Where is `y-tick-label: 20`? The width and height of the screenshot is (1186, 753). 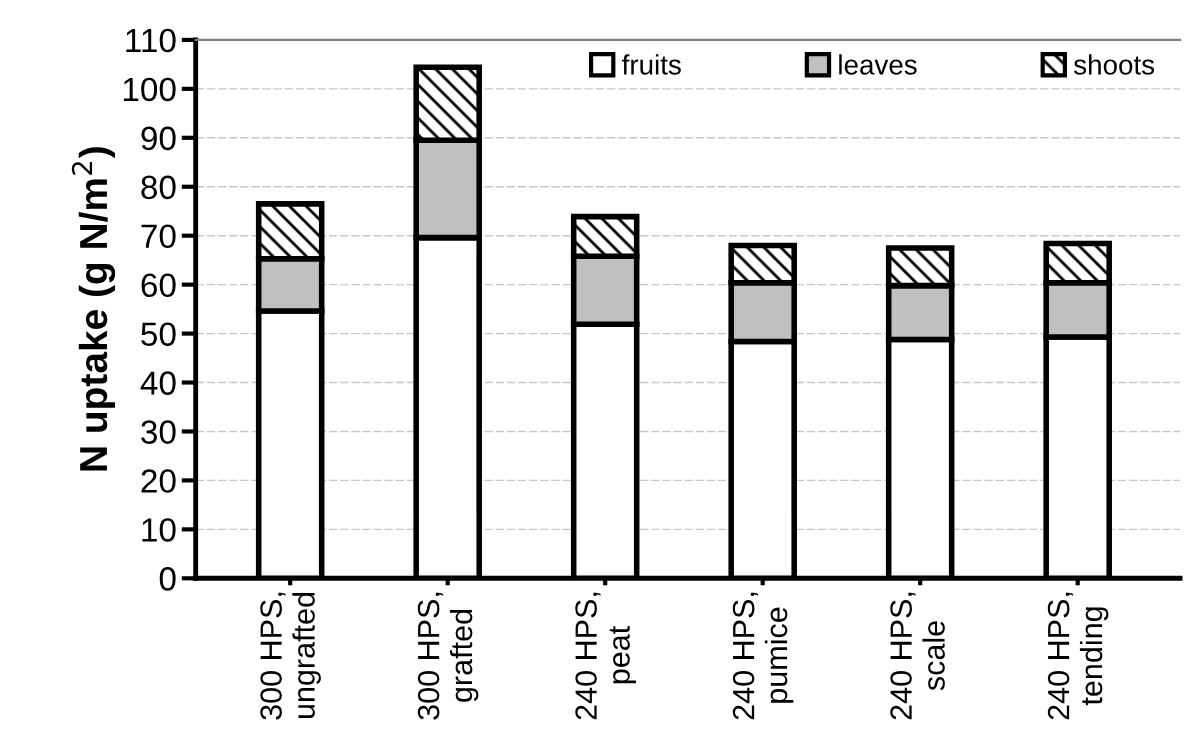
y-tick-label: 20 is located at coordinates (158, 481).